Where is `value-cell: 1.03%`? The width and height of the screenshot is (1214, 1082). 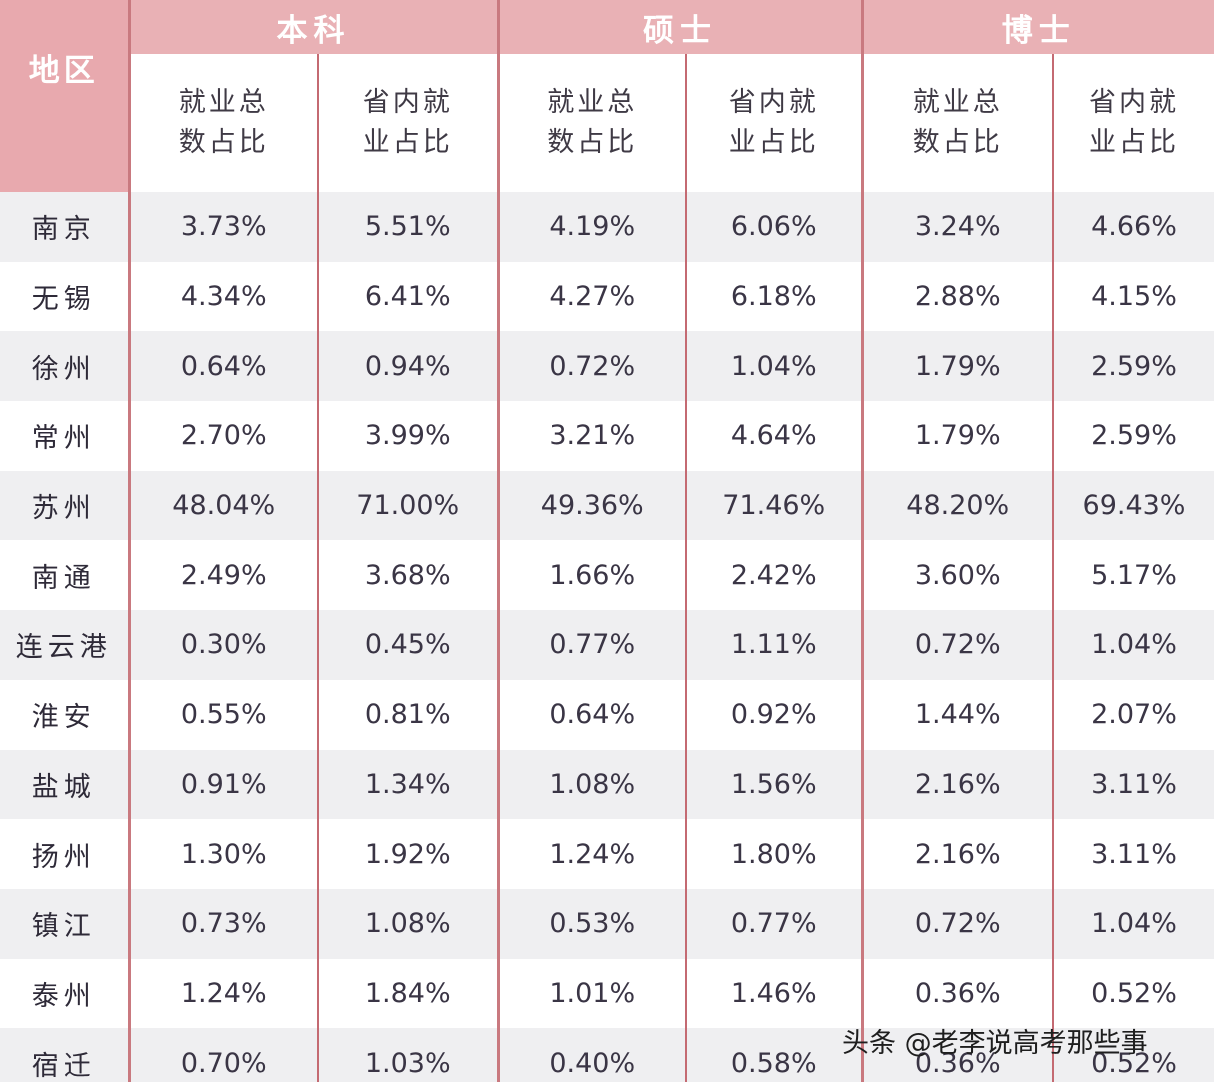 value-cell: 1.03% is located at coordinates (407, 1055).